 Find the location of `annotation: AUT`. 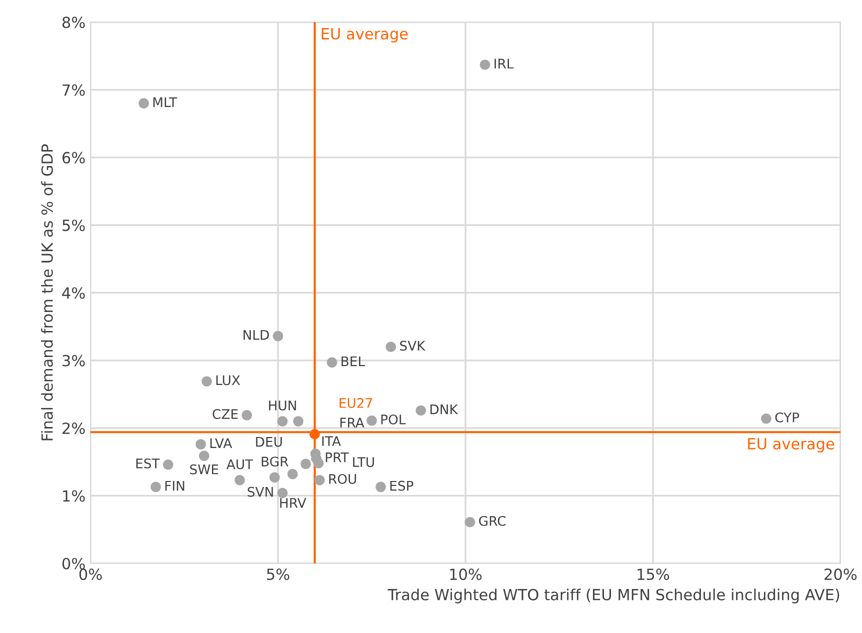

annotation: AUT is located at coordinates (240, 464).